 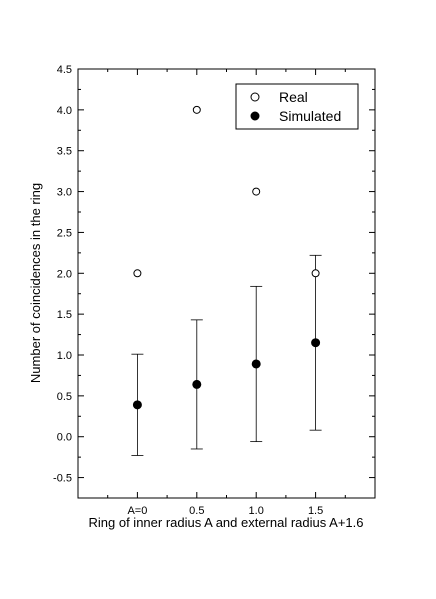 I want to click on legend-label-real: Real, so click(x=293, y=97).